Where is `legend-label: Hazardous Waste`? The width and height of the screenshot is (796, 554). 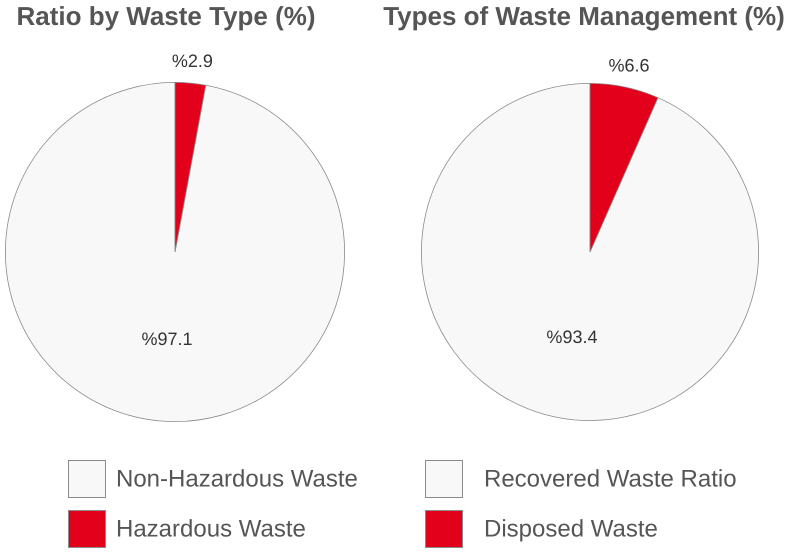
legend-label: Hazardous Waste is located at coordinates (211, 529).